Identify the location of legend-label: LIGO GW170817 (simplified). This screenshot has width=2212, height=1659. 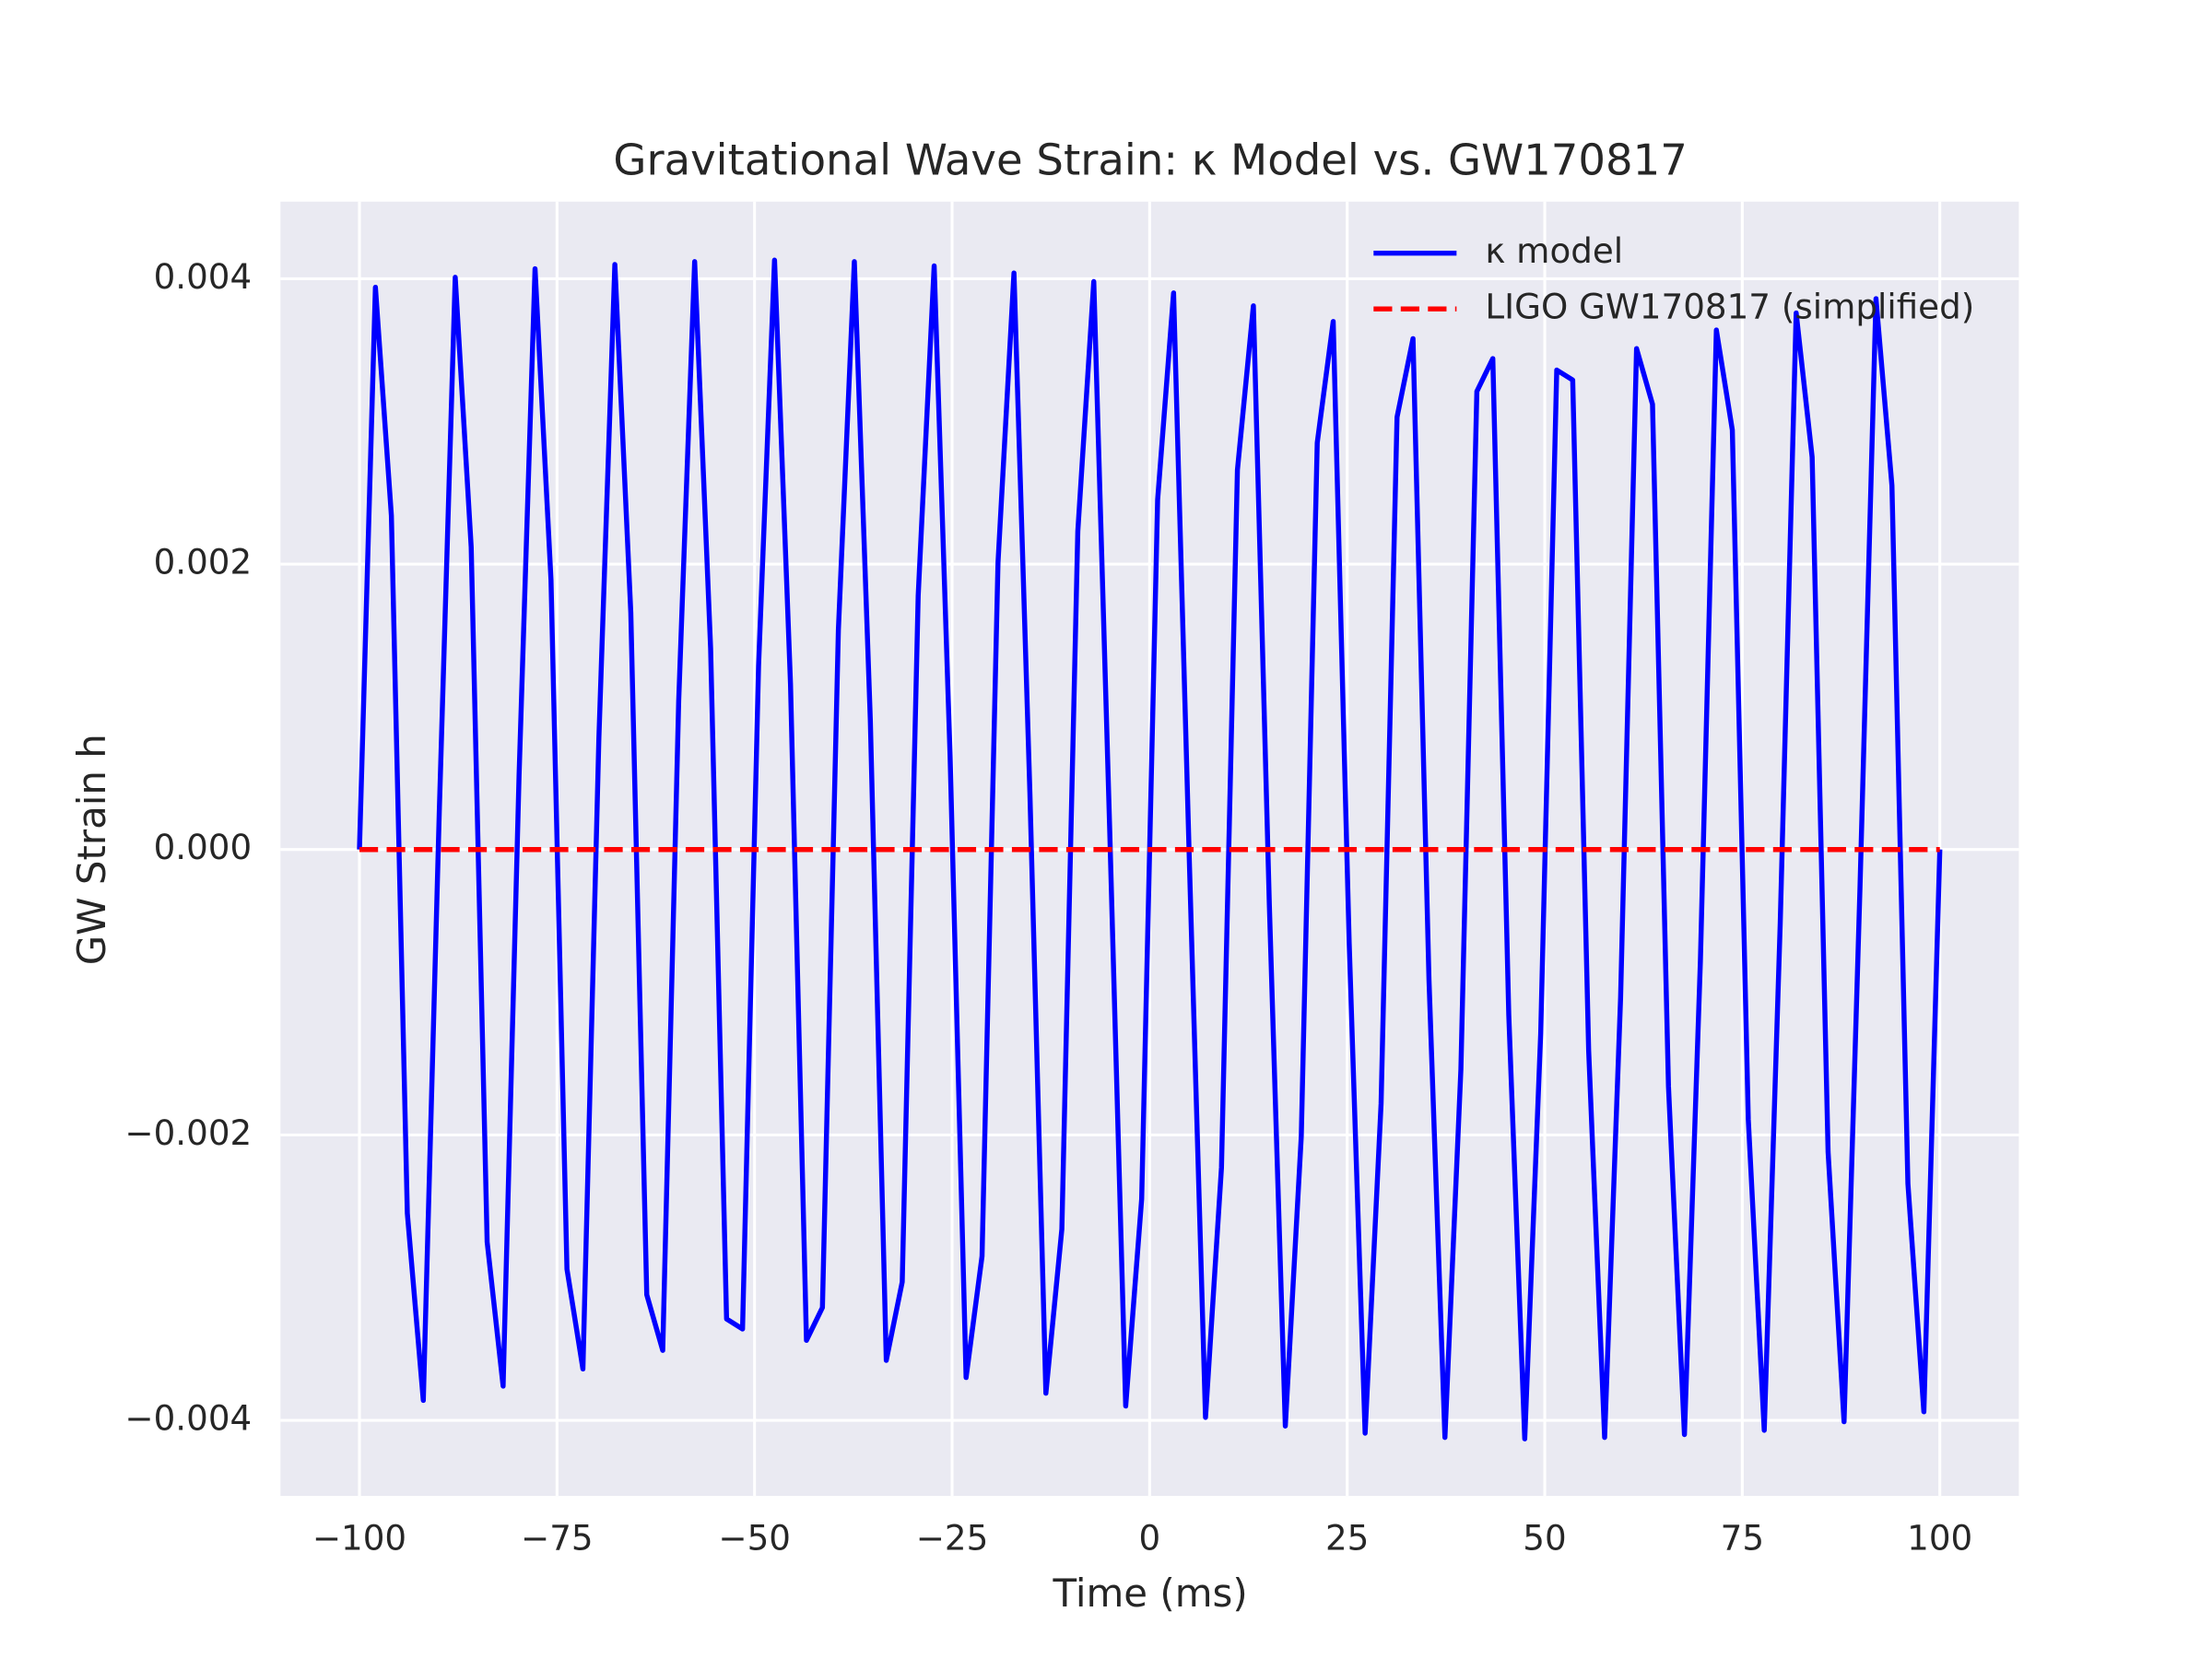
(1729, 307).